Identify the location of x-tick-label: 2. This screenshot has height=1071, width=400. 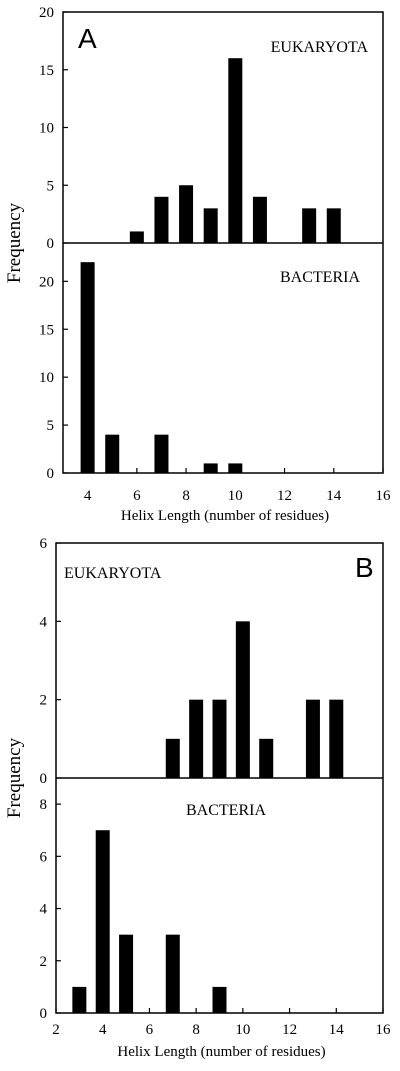
(56, 1030).